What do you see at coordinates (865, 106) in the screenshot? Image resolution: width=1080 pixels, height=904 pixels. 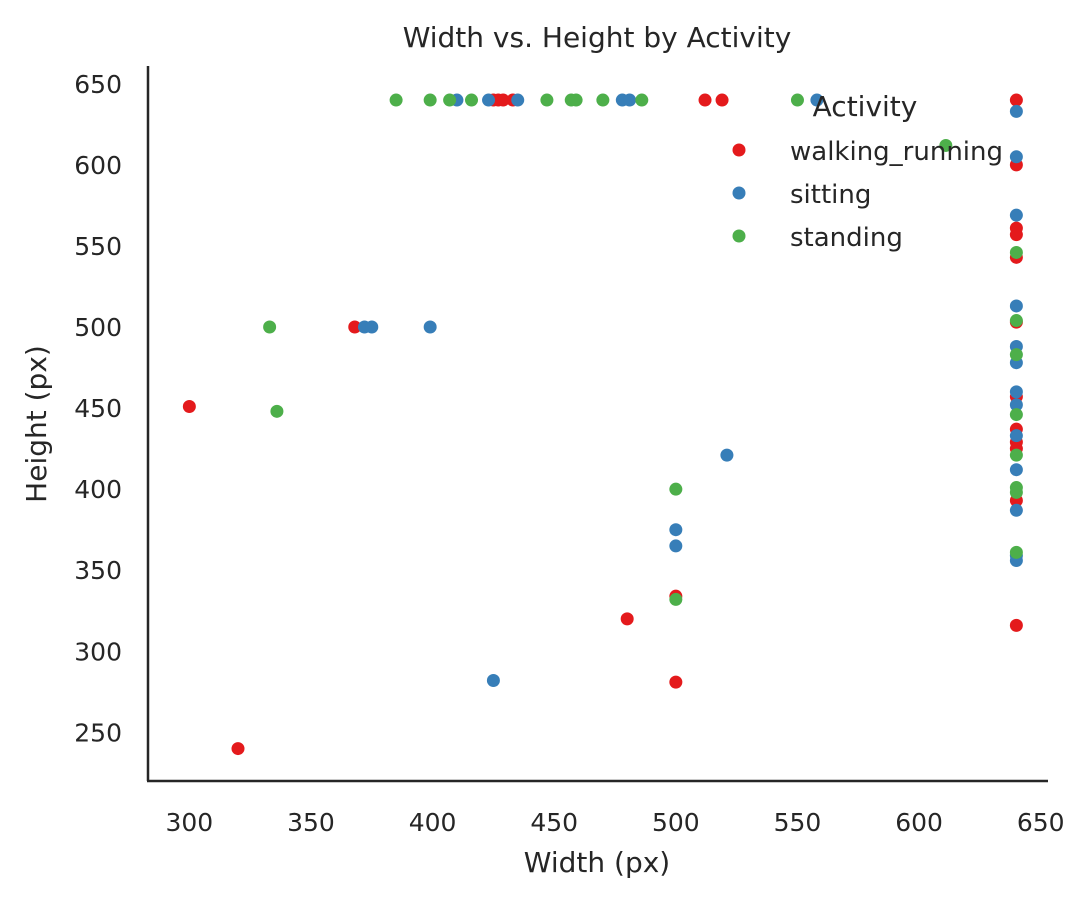 I see `legend-title: Activity` at bounding box center [865, 106].